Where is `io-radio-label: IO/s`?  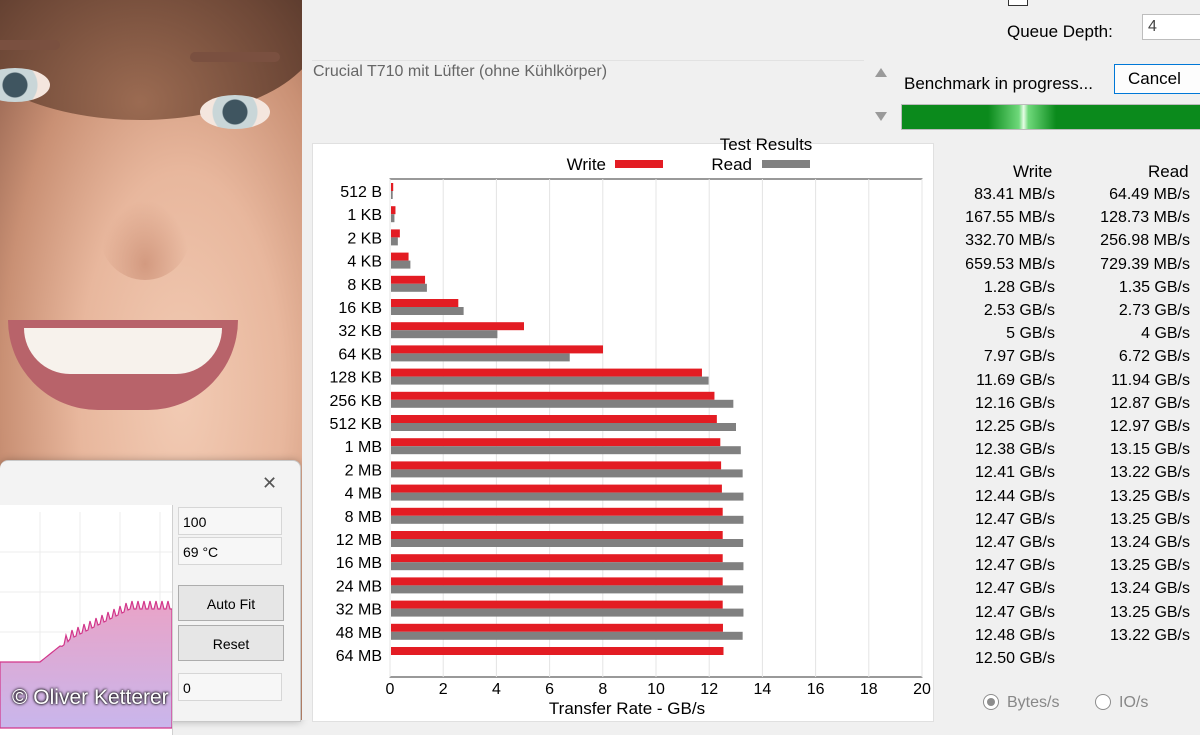 io-radio-label: IO/s is located at coordinates (1134, 702).